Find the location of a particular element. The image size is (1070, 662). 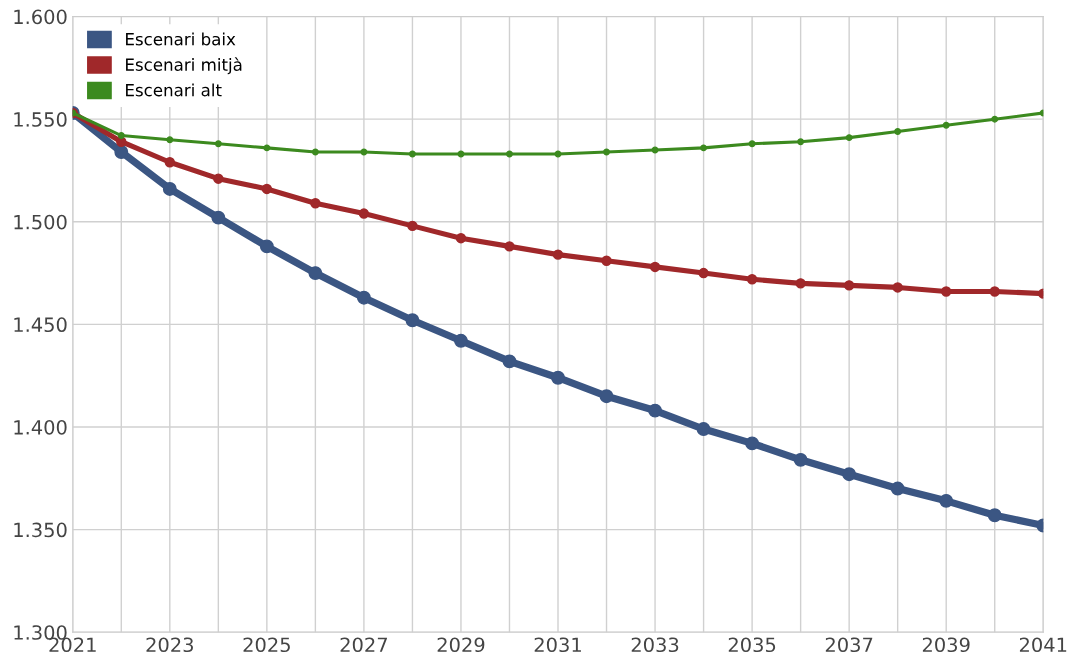

y-tick-label: 1.450 is located at coordinates (40, 325).